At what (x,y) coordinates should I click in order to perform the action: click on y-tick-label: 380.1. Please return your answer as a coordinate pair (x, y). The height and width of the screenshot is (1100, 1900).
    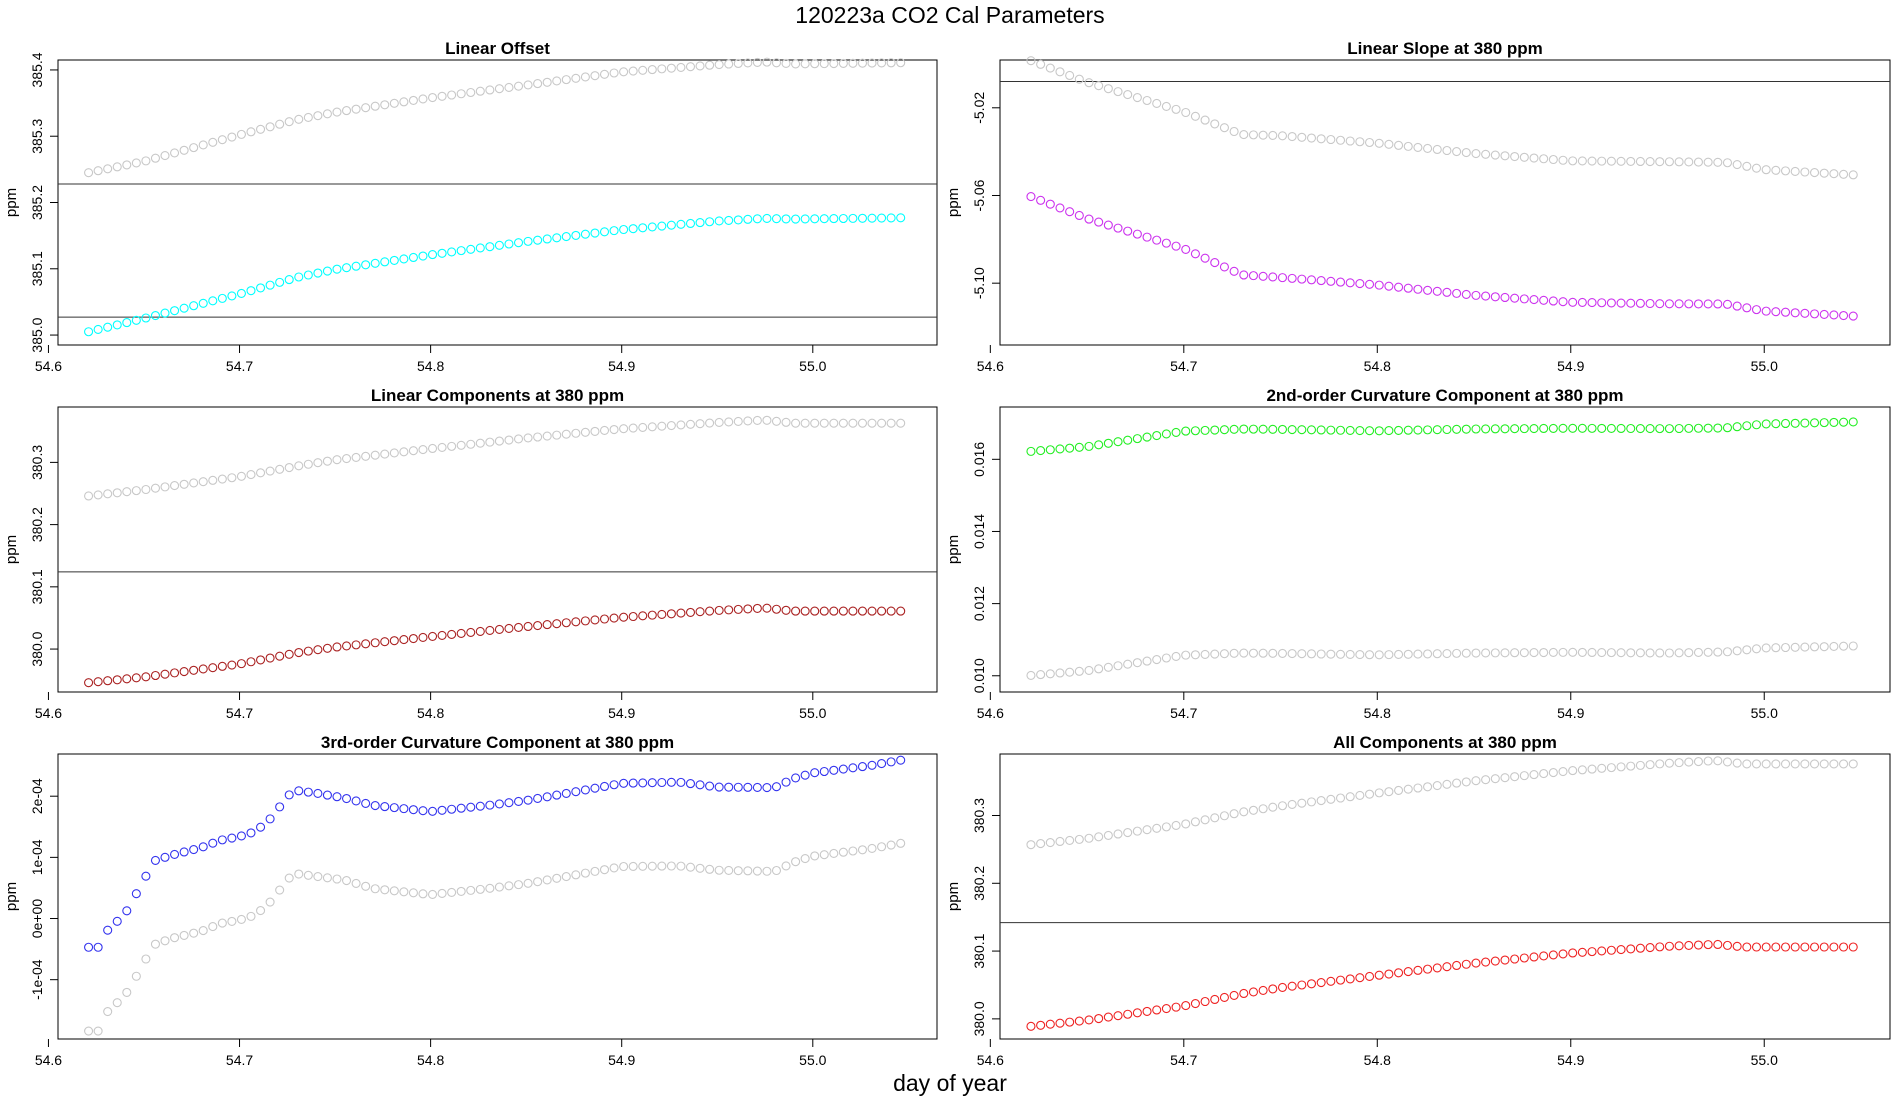
    Looking at the image, I should click on (979, 950).